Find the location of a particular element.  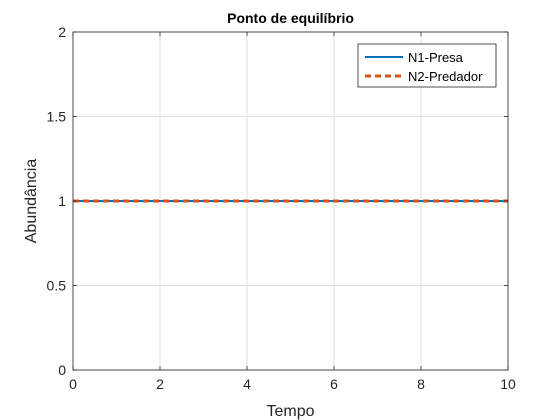

legend-label-n1-presa: N1-Presa is located at coordinates (436, 57).